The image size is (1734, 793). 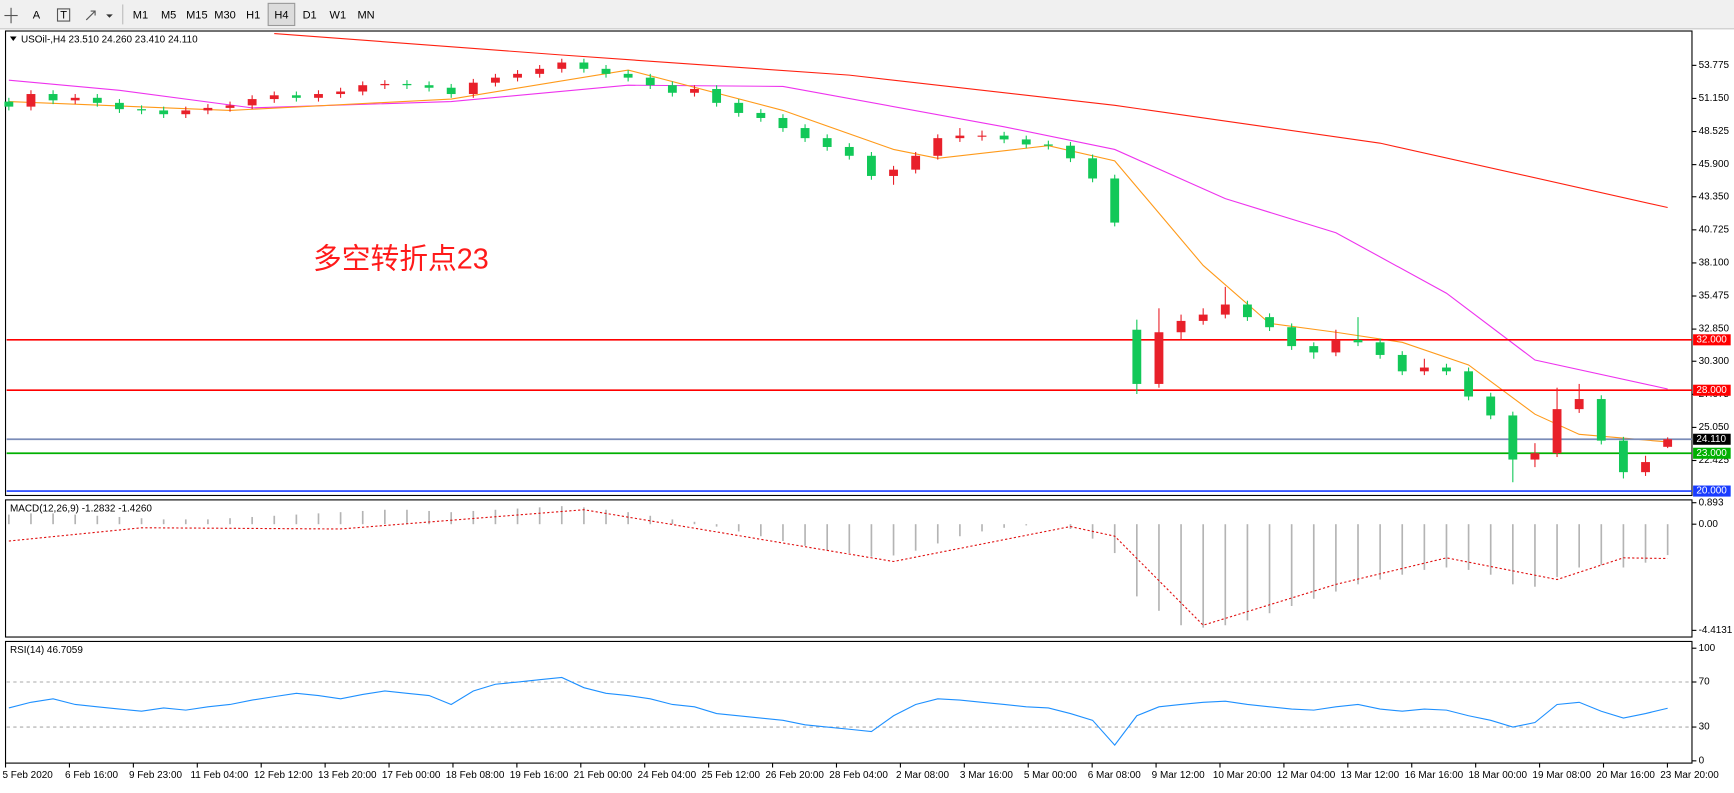 I want to click on x-tick-label: 5 Mar 00:00, so click(x=1051, y=775).